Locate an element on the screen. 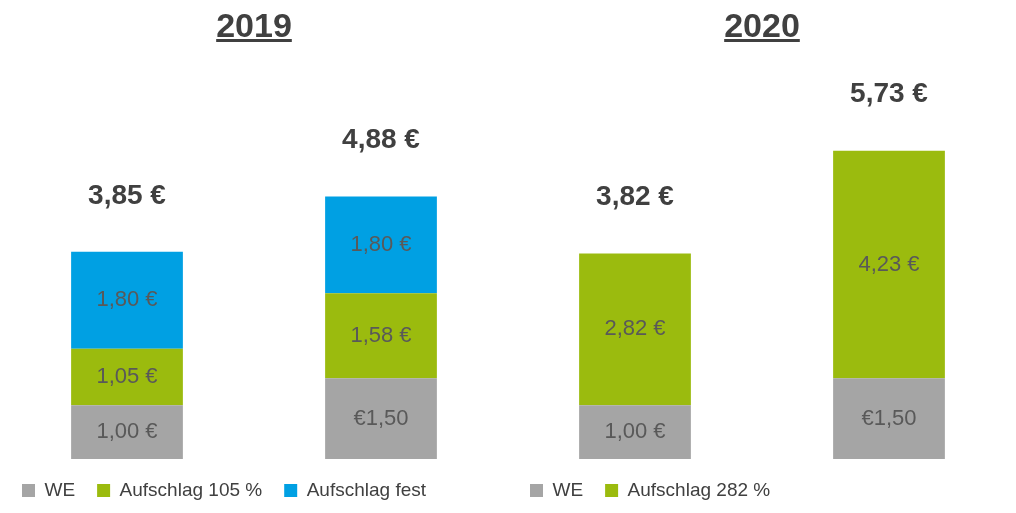 This screenshot has height=513, width=1016. total-label: 3,85 € is located at coordinates (127, 194).